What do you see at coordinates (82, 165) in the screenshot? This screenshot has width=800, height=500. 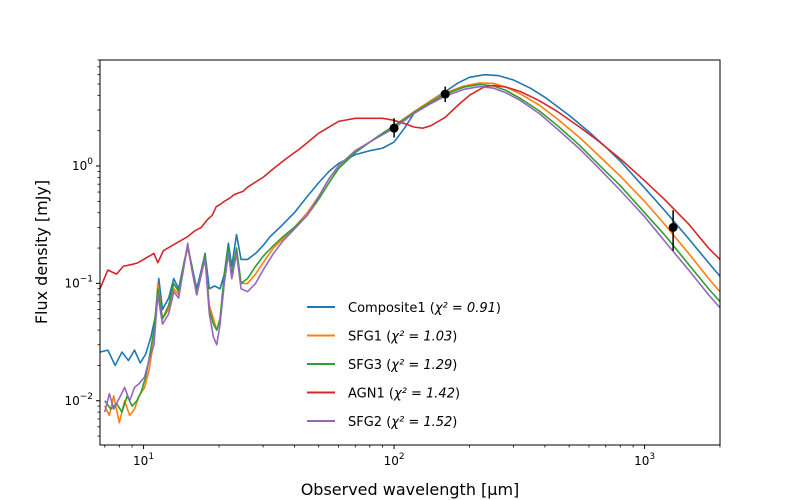 I see `y-tick-label: 10⁰` at bounding box center [82, 165].